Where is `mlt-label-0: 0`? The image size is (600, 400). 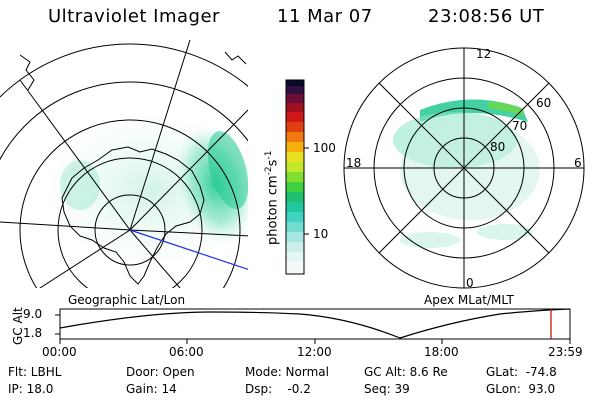
mlt-label-0: 0 is located at coordinates (470, 283).